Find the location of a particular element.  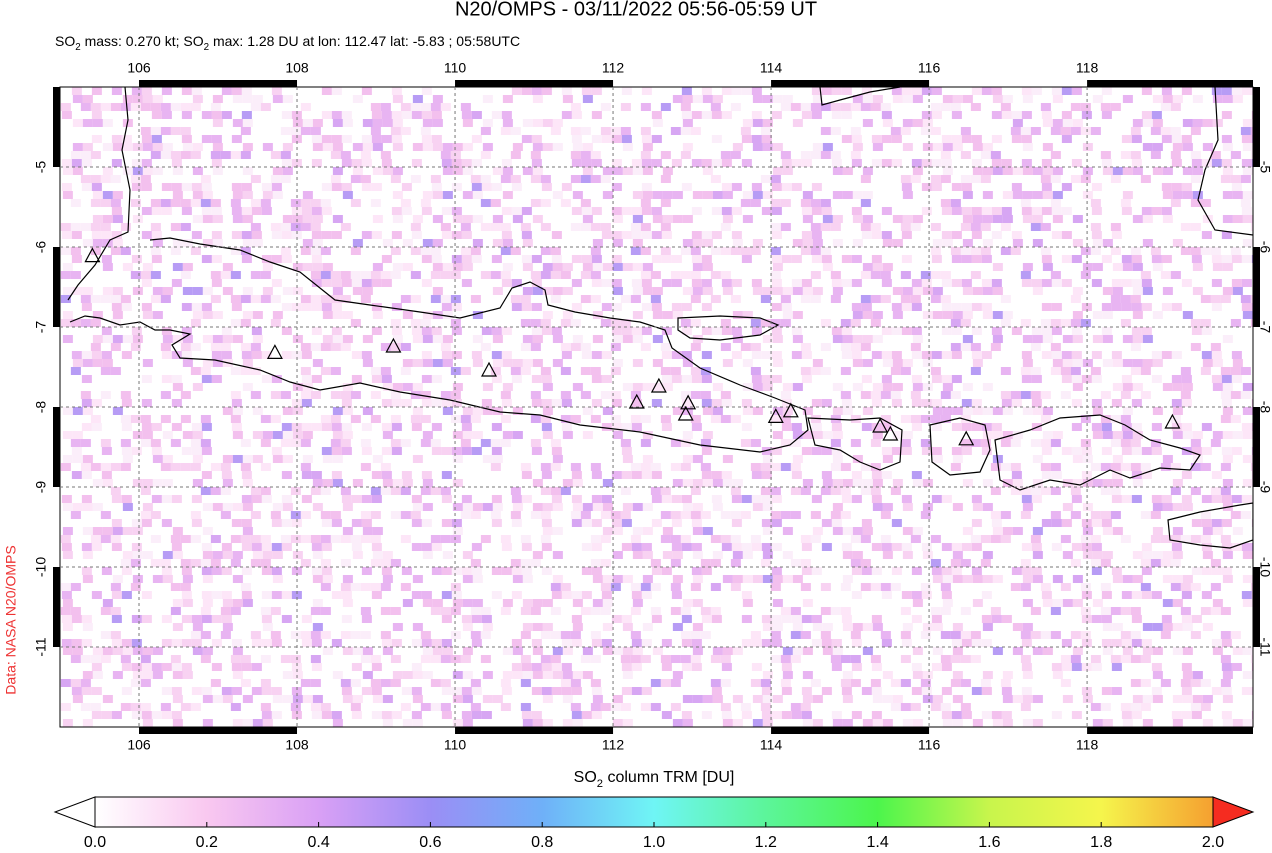

colorbar-under is located at coordinates (74, 812).